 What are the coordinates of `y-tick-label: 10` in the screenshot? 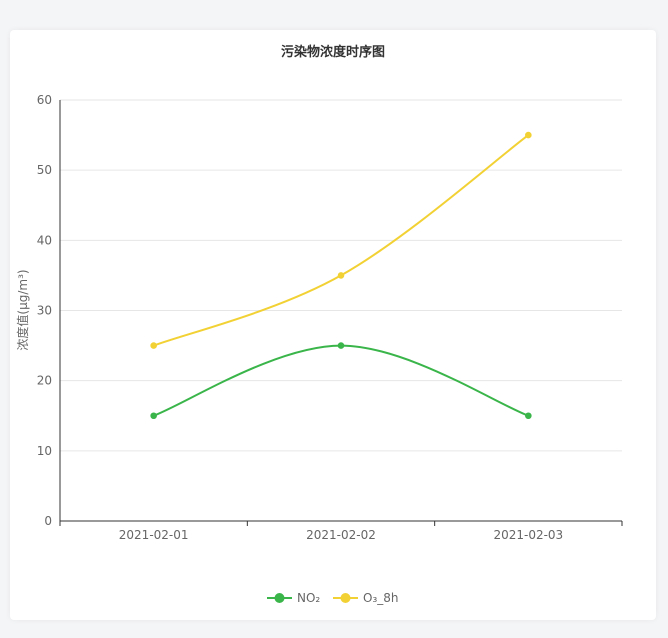 It's located at (44, 451).